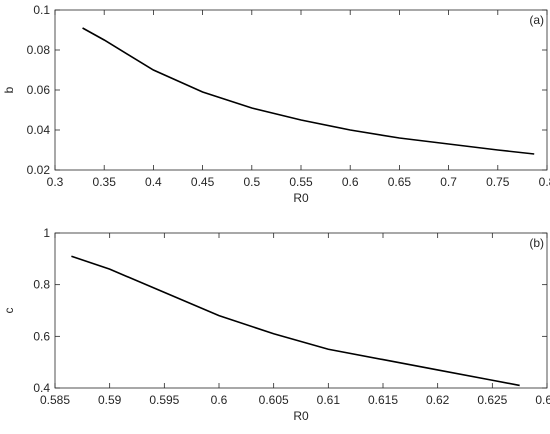  I want to click on x-tick-label: 0.61, so click(329, 400).